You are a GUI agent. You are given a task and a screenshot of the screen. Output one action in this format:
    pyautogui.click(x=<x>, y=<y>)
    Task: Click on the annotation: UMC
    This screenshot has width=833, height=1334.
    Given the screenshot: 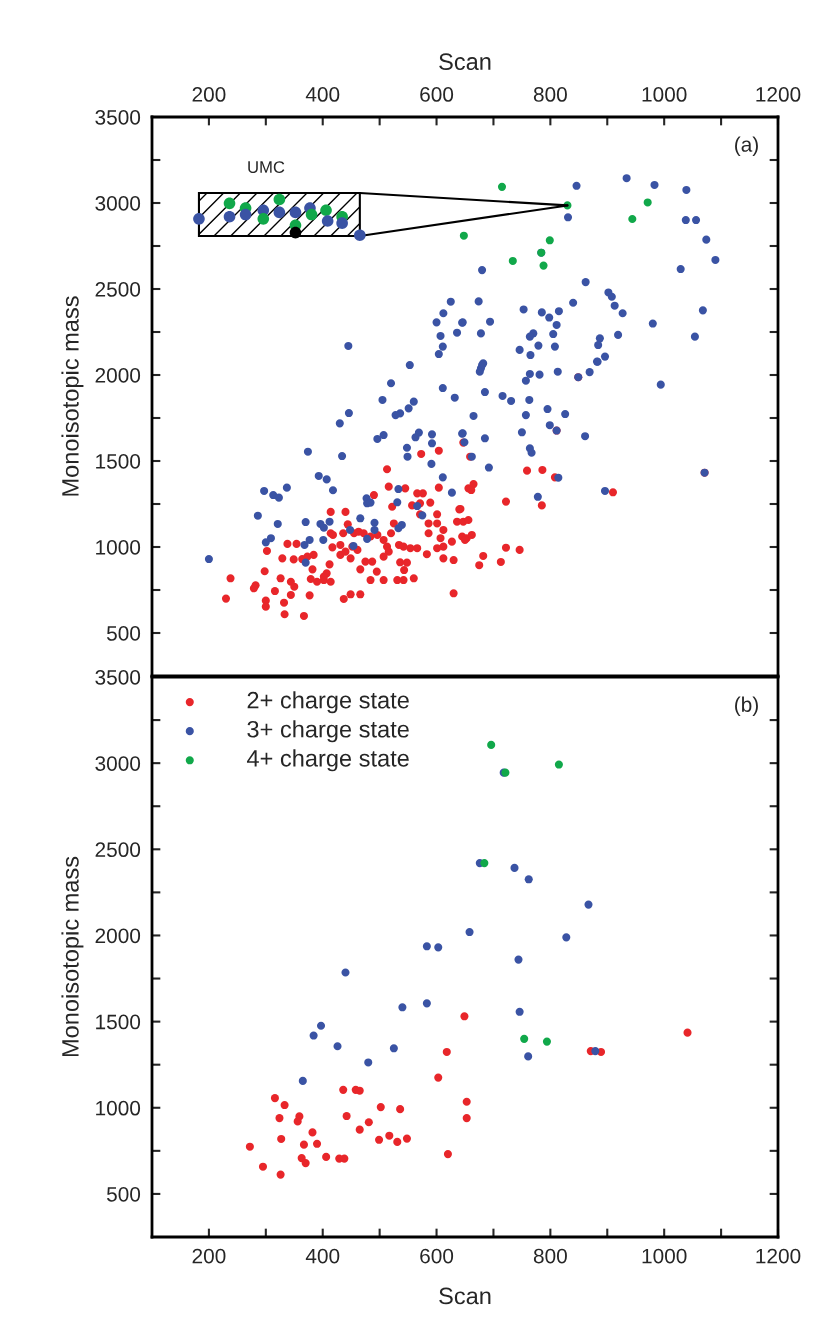 What is the action you would take?
    pyautogui.click(x=266, y=167)
    